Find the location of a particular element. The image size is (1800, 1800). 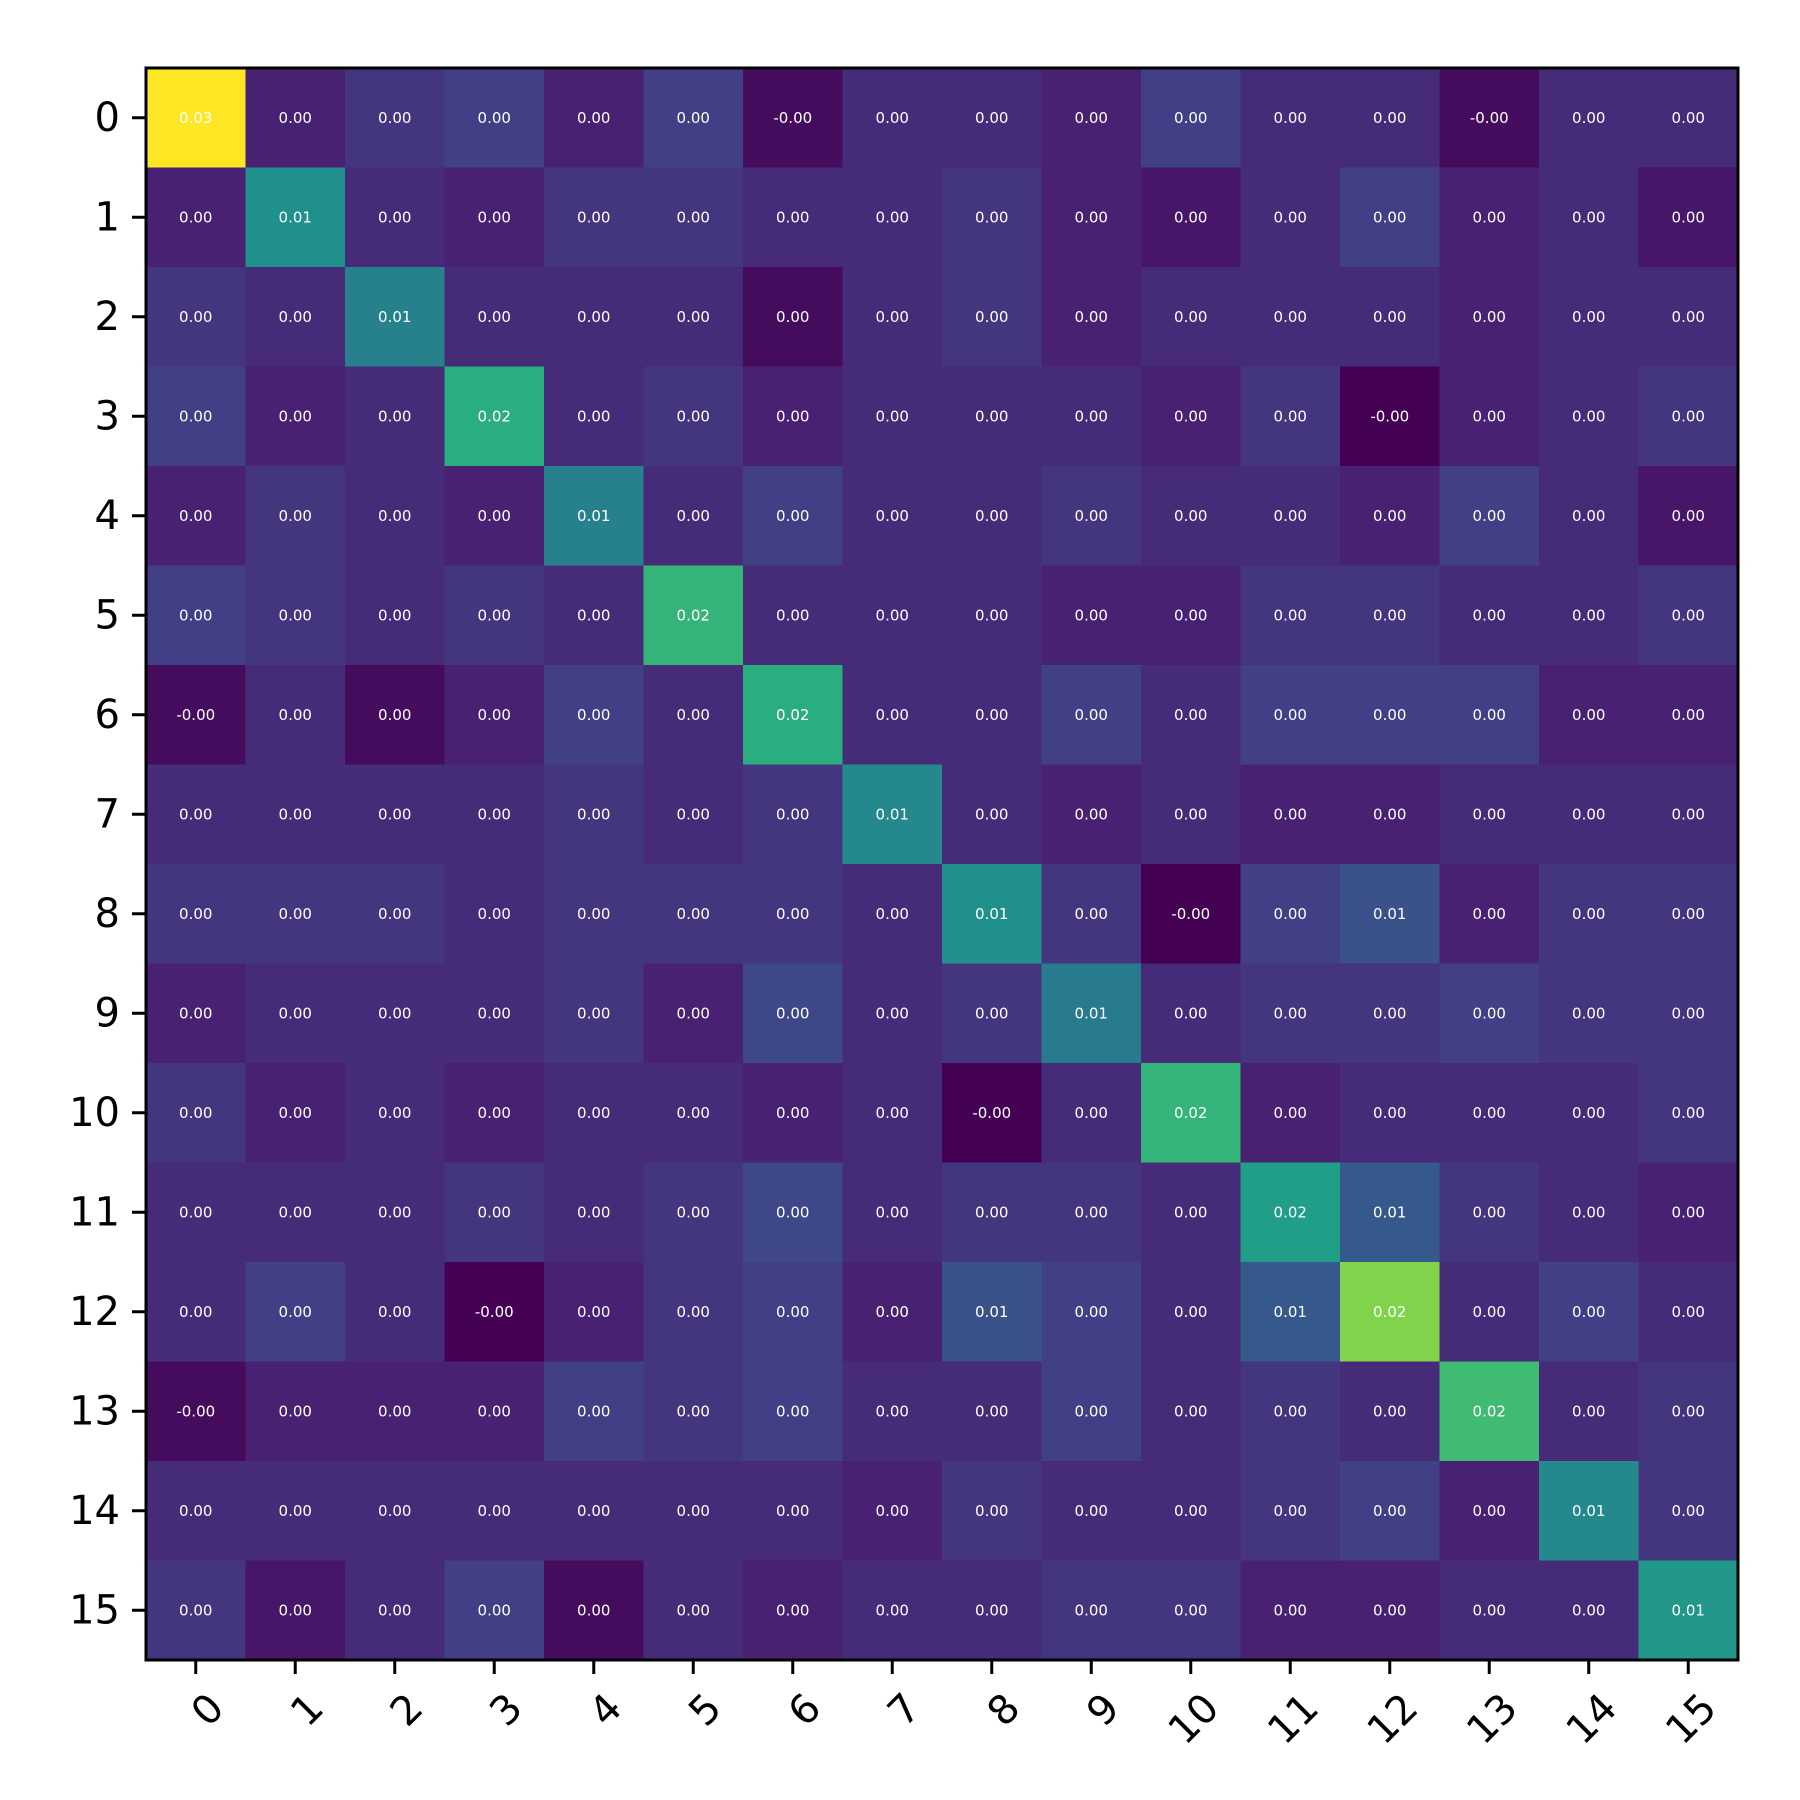

cell-label-5-0: 0.00 is located at coordinates (195, 615).